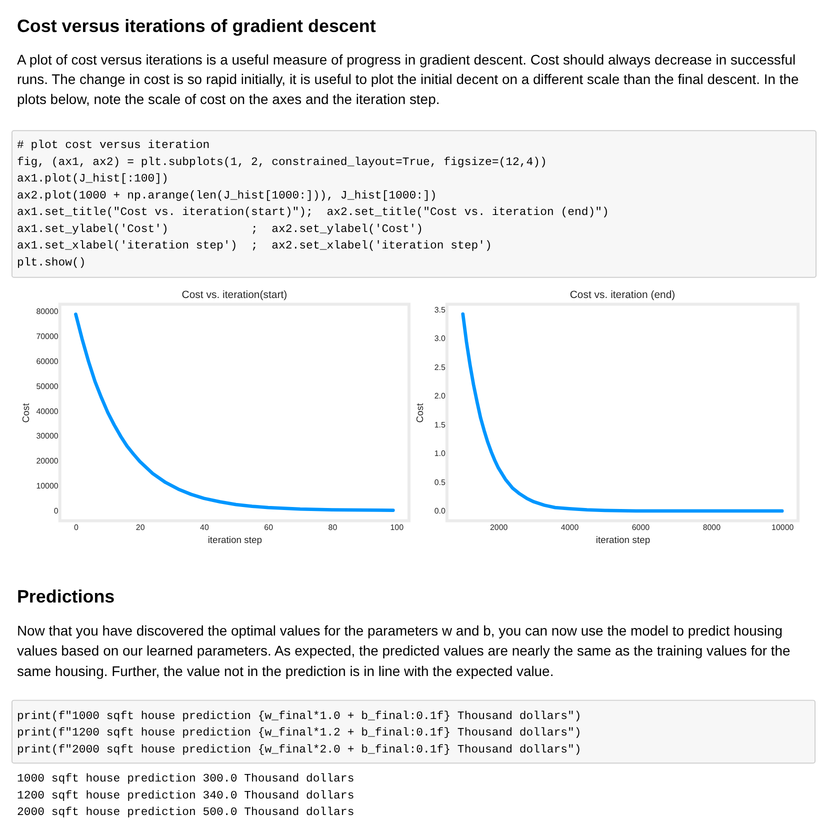 This screenshot has width=830, height=829. Describe the element at coordinates (65, 596) in the screenshot. I see `text: Predictions` at that location.